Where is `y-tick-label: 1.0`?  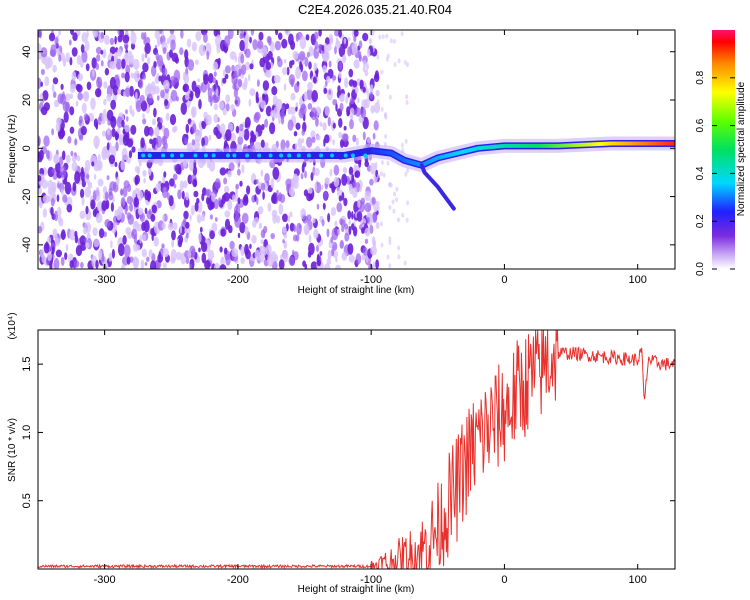
y-tick-label: 1.0 is located at coordinates (27, 432).